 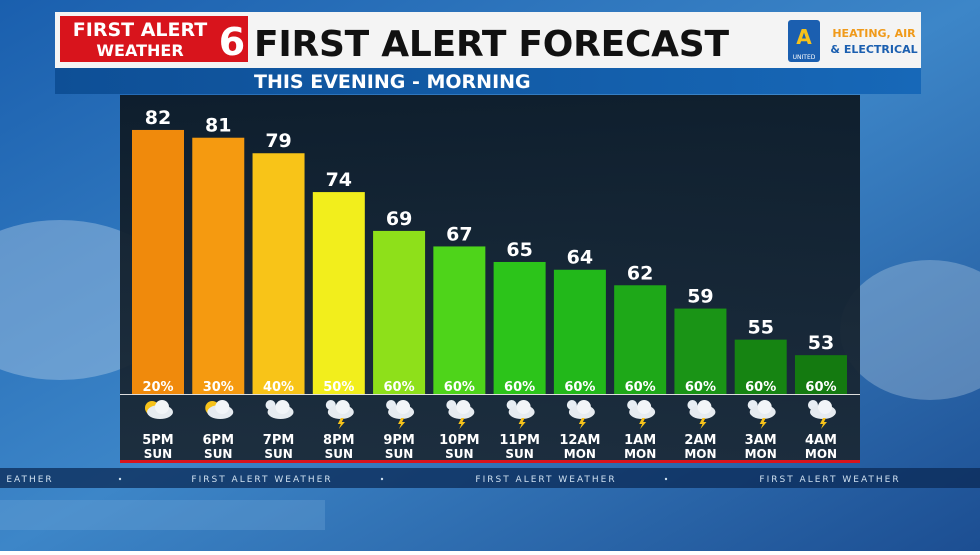 I want to click on x-tick-label: 7PM, so click(x=279, y=440).